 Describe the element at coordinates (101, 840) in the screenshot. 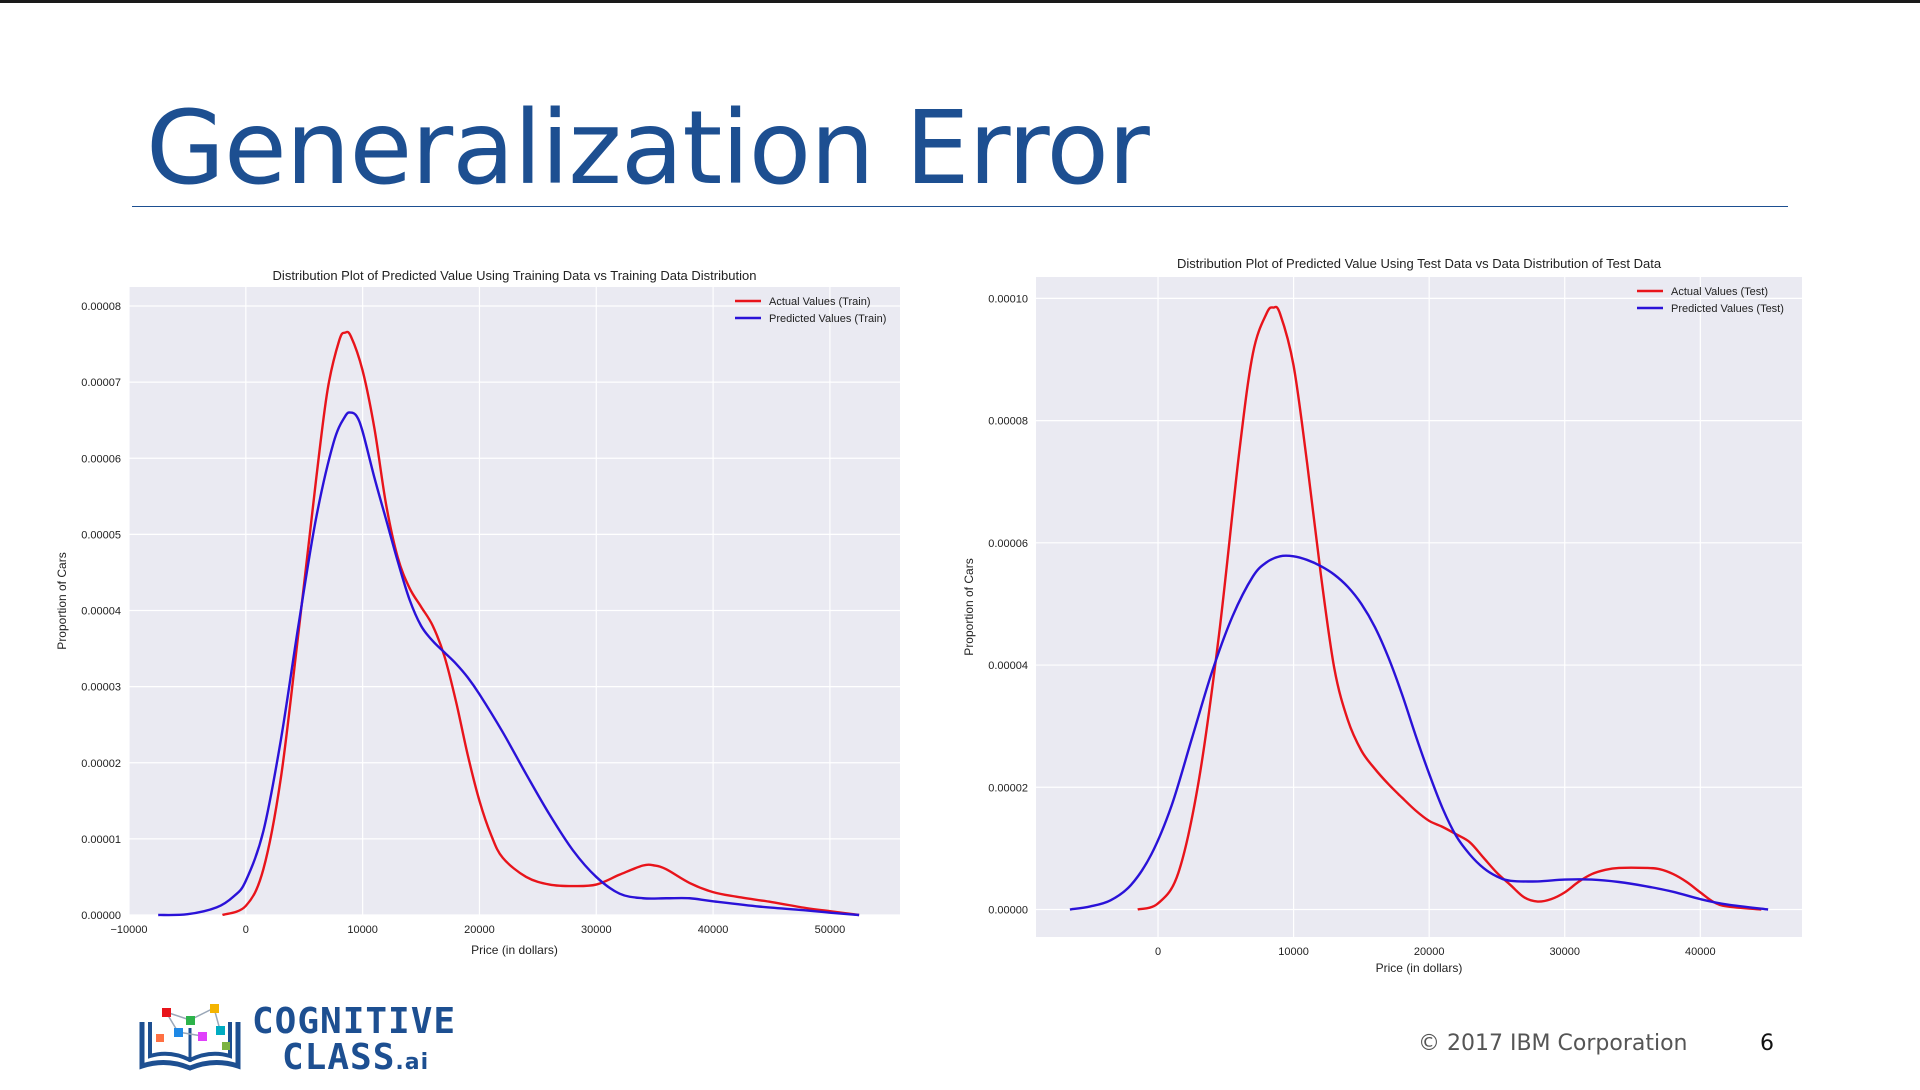

I see `y-tick-label: 0.00001` at that location.